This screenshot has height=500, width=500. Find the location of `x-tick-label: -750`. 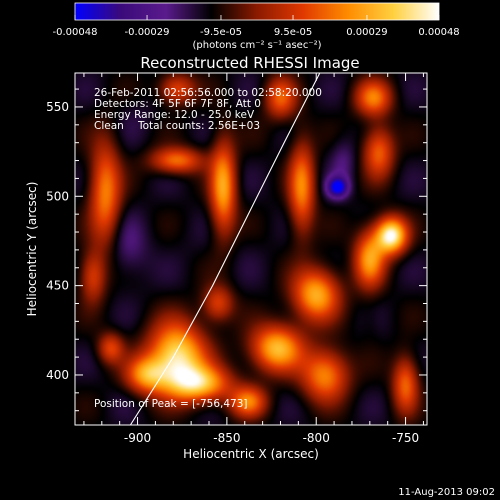

x-tick-label: -750 is located at coordinates (405, 438).